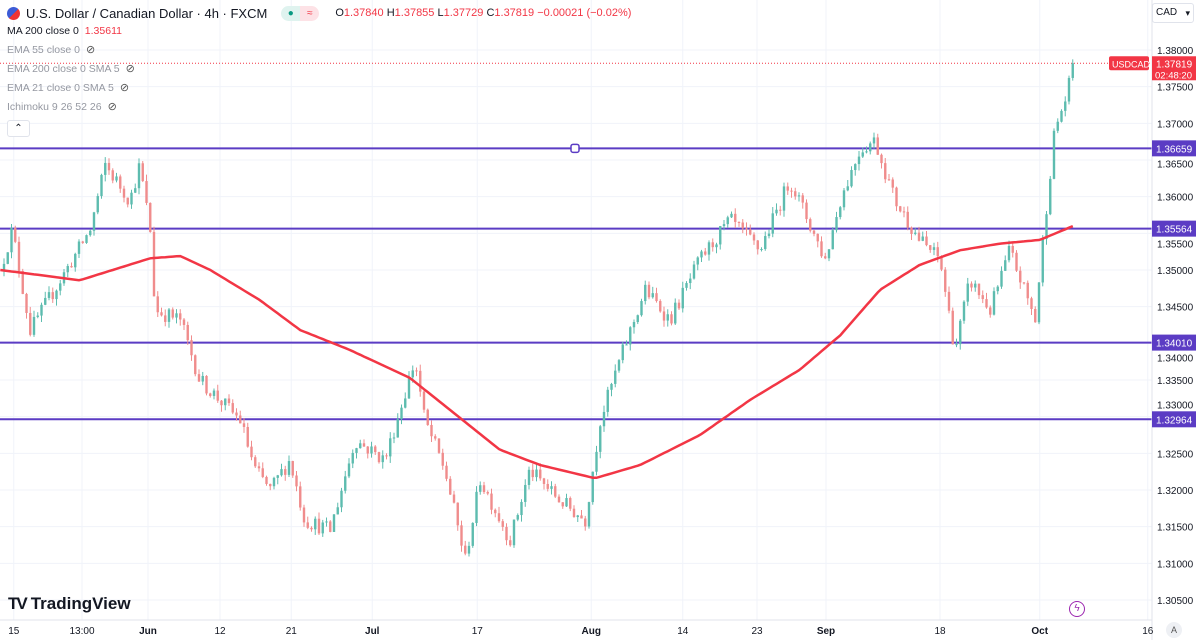  I want to click on tradingview-logo: TV TradingView, so click(69, 604).